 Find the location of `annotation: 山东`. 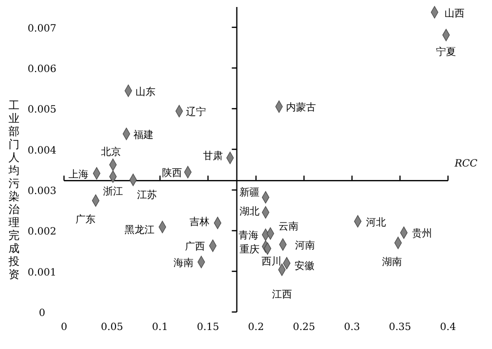

annotation: 山东 is located at coordinates (145, 92).